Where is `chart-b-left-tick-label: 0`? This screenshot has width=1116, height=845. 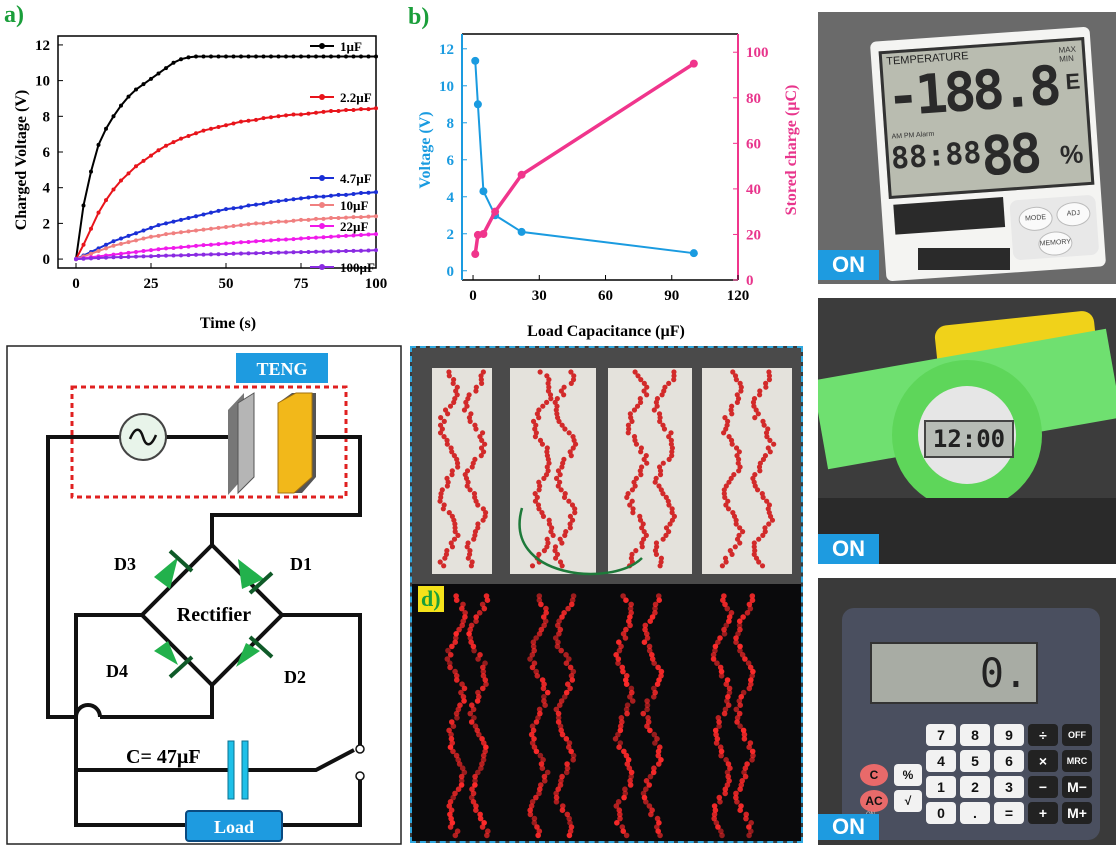
chart-b-left-tick-label: 0 is located at coordinates (451, 272).